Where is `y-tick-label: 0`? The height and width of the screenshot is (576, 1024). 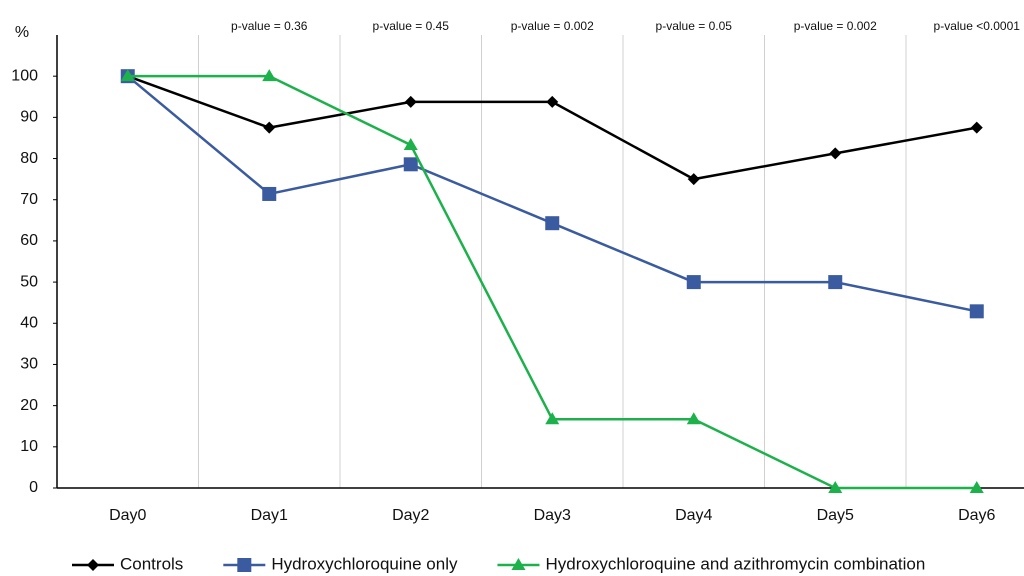
y-tick-label: 0 is located at coordinates (33, 487).